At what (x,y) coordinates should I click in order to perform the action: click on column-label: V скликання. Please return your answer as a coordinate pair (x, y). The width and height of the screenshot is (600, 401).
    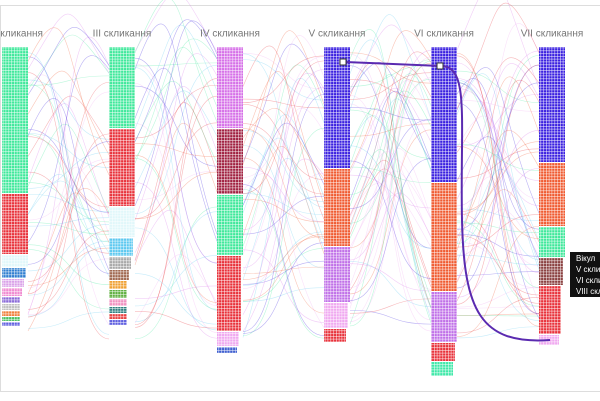
    Looking at the image, I should click on (337, 34).